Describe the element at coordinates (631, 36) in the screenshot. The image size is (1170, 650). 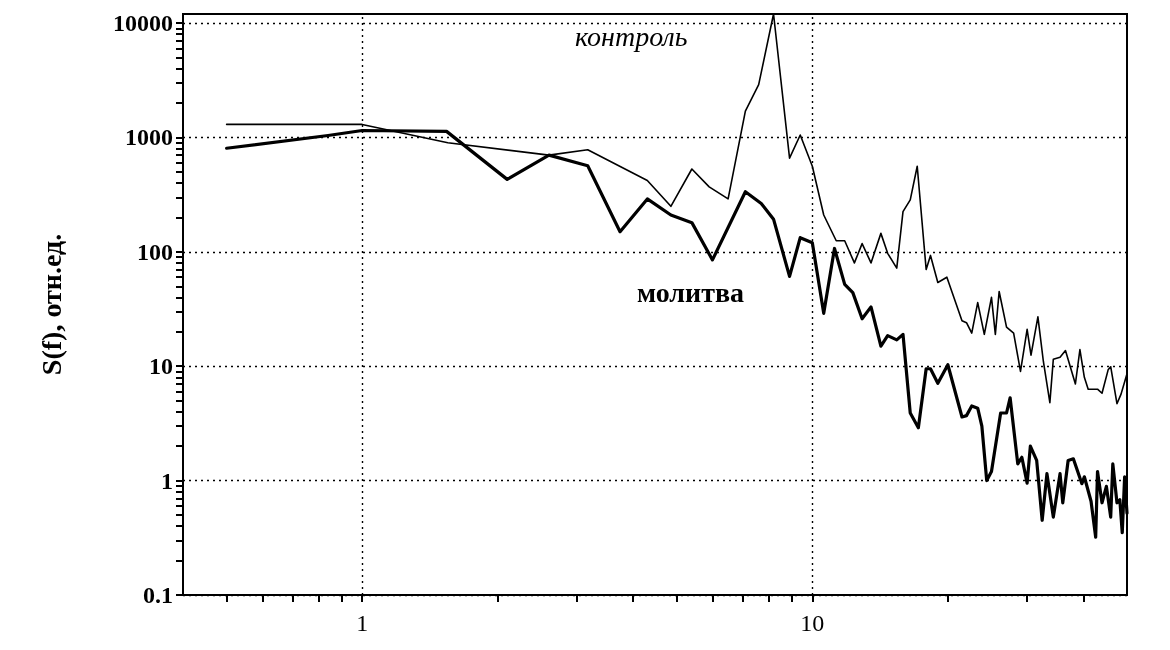
I see `text: контроль` at that location.